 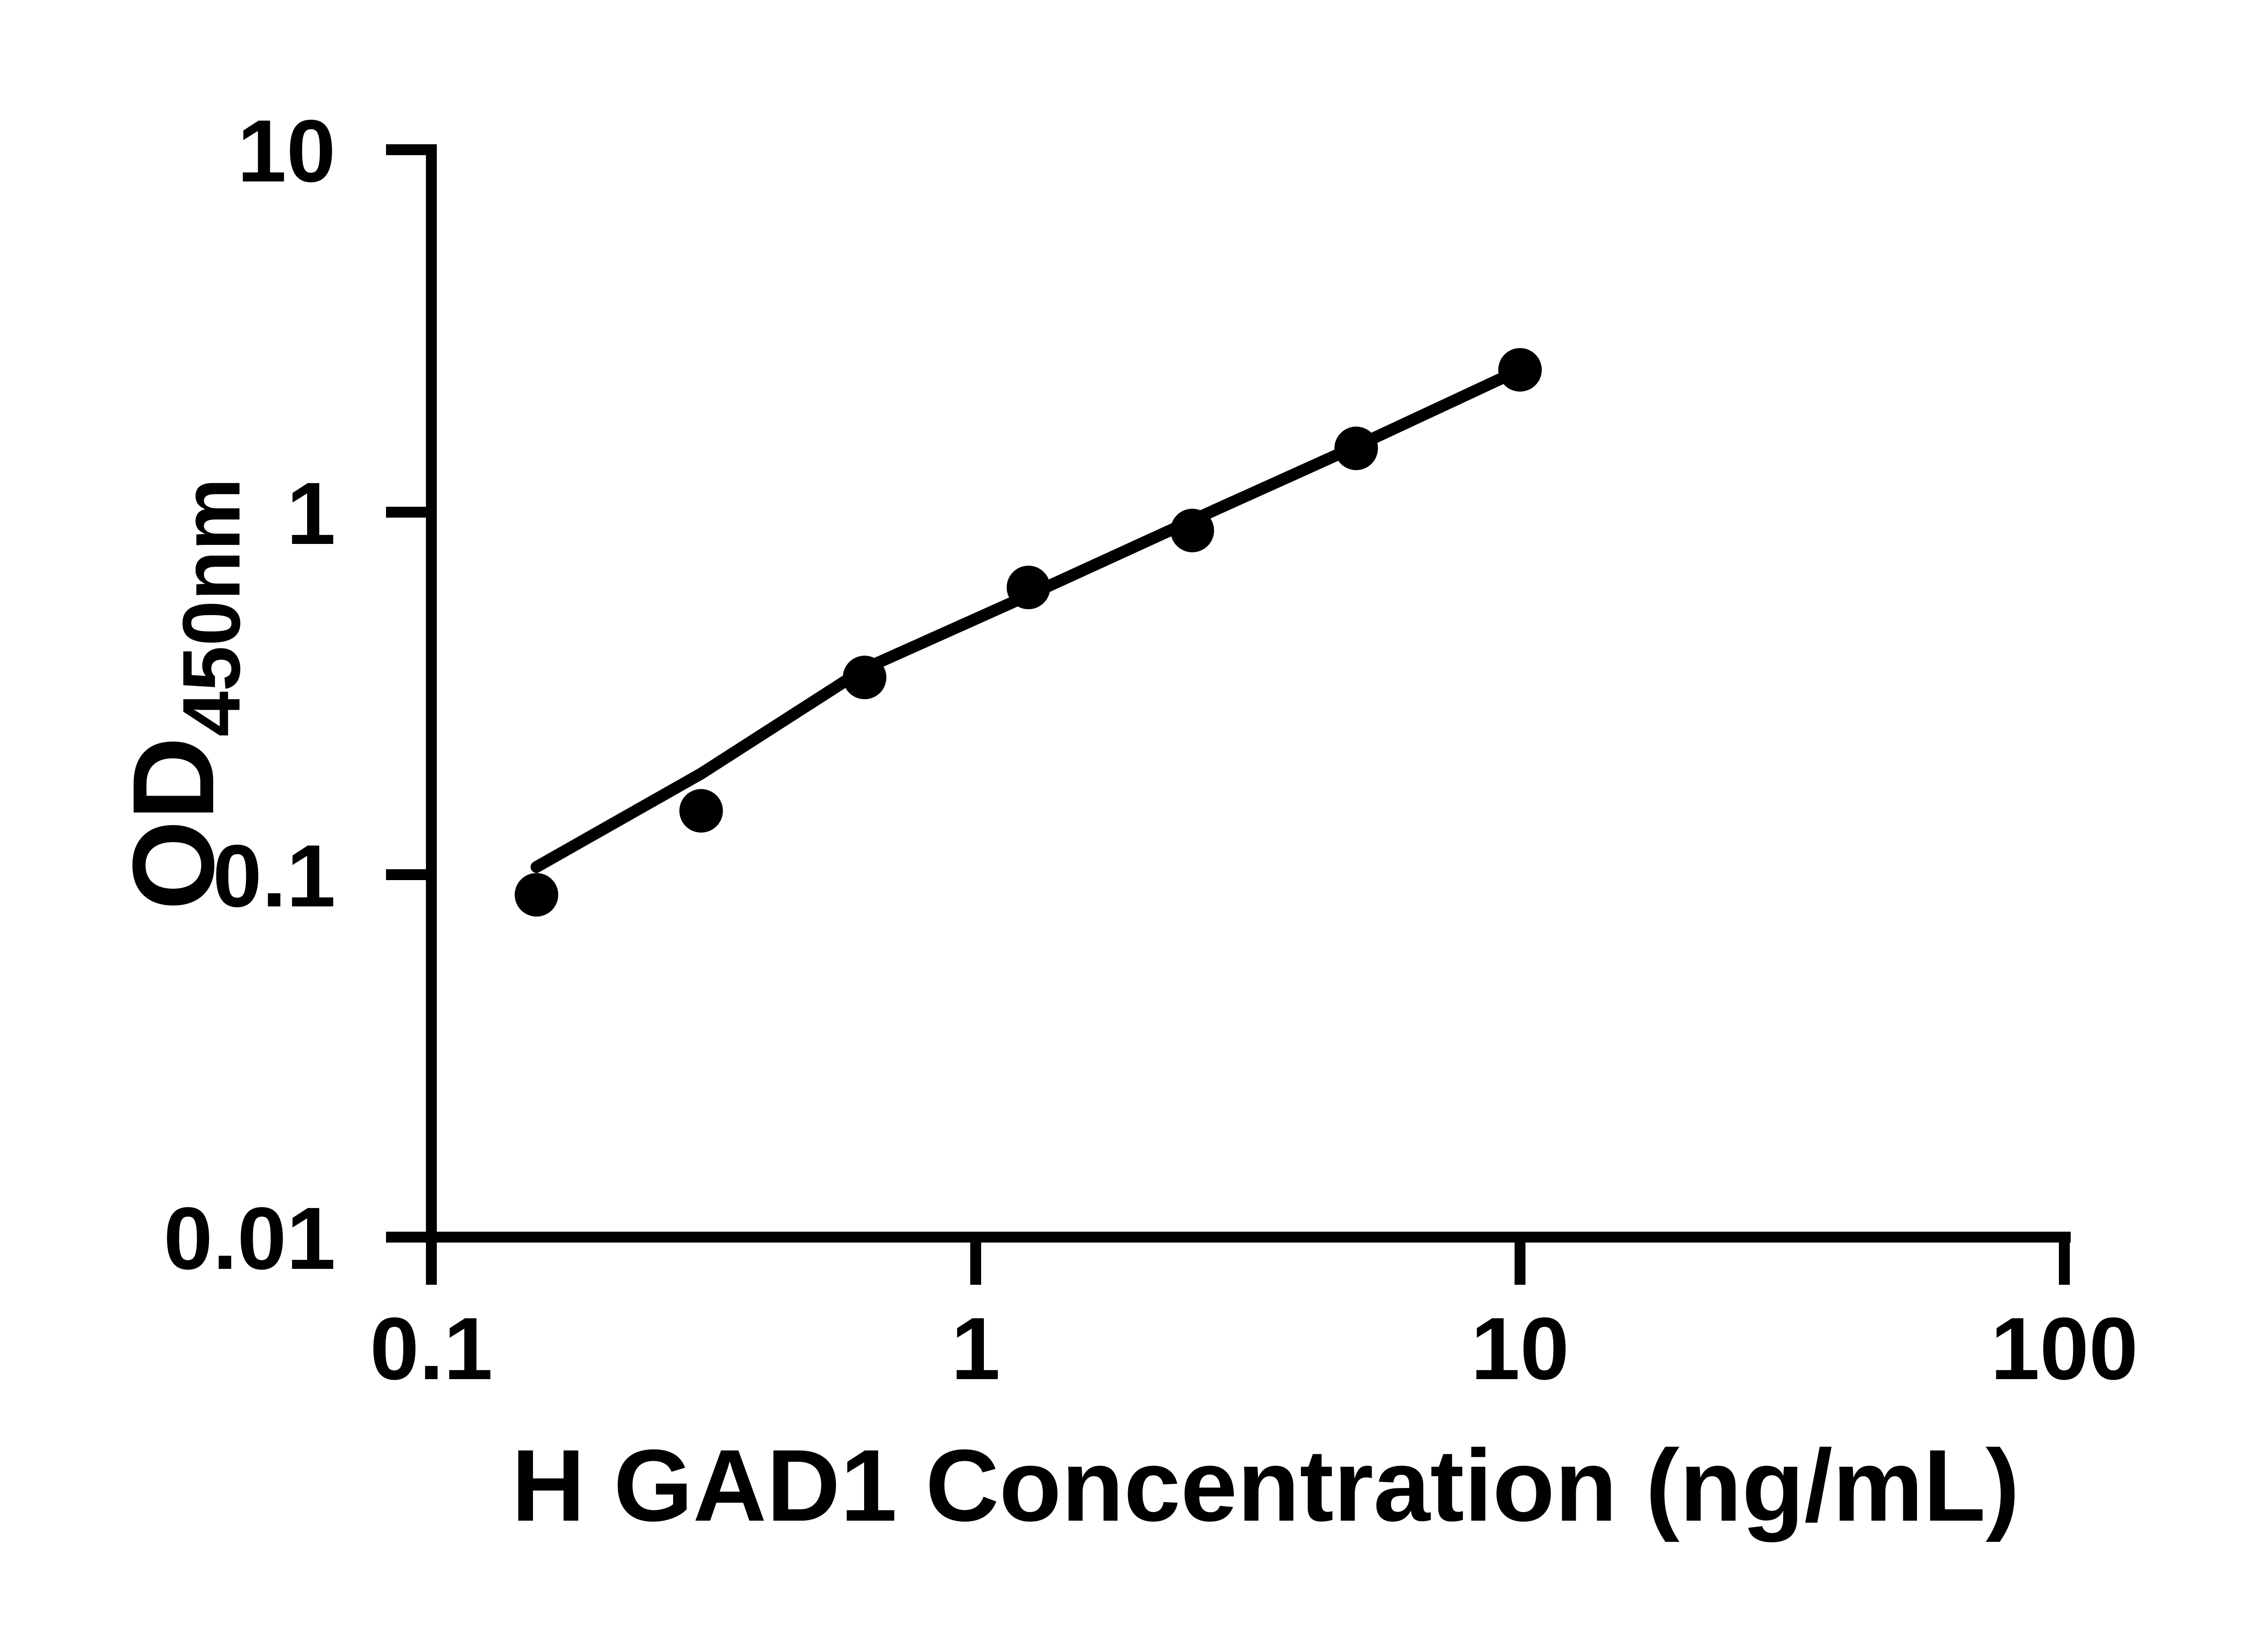 I want to click on x-tick-label: 10, so click(x=1520, y=1349).